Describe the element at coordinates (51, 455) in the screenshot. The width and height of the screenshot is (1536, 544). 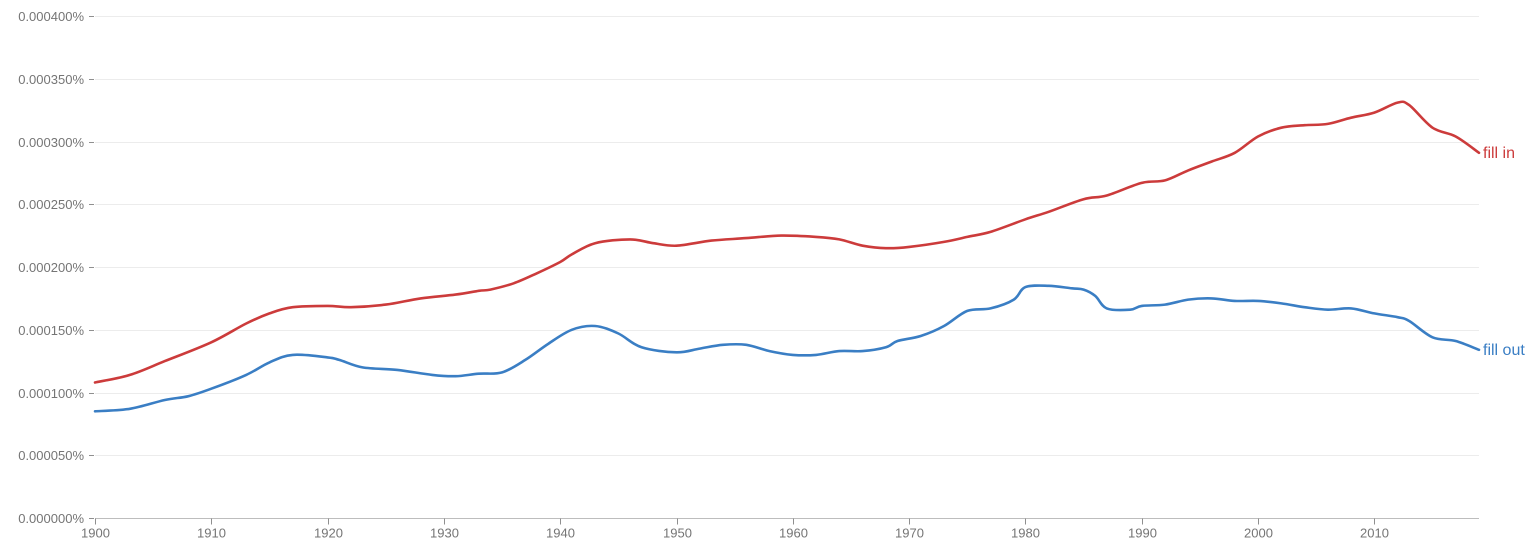
I see `y-tick-label: 0.000050%` at that location.